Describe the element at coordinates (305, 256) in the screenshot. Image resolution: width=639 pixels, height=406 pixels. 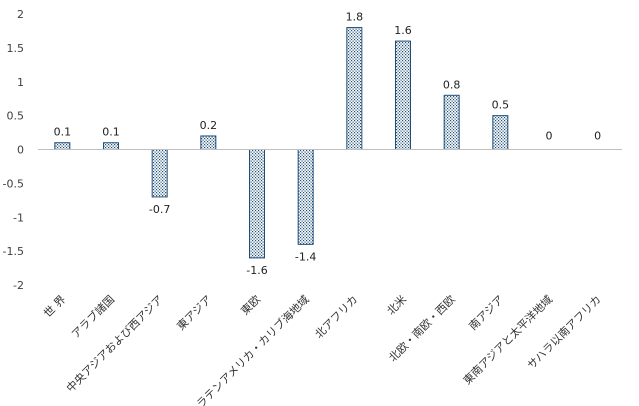
I see `data-label: -1.4` at that location.